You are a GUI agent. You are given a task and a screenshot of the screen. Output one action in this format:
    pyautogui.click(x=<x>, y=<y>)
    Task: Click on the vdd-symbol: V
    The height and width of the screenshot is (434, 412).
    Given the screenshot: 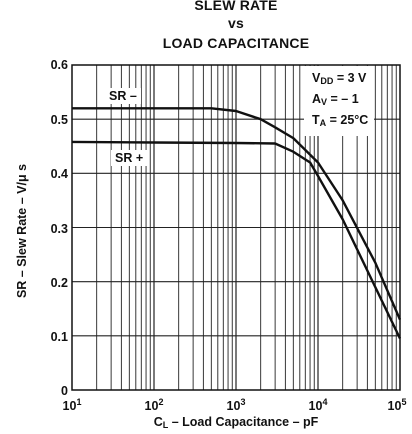 What is the action you would take?
    pyautogui.click(x=316, y=78)
    